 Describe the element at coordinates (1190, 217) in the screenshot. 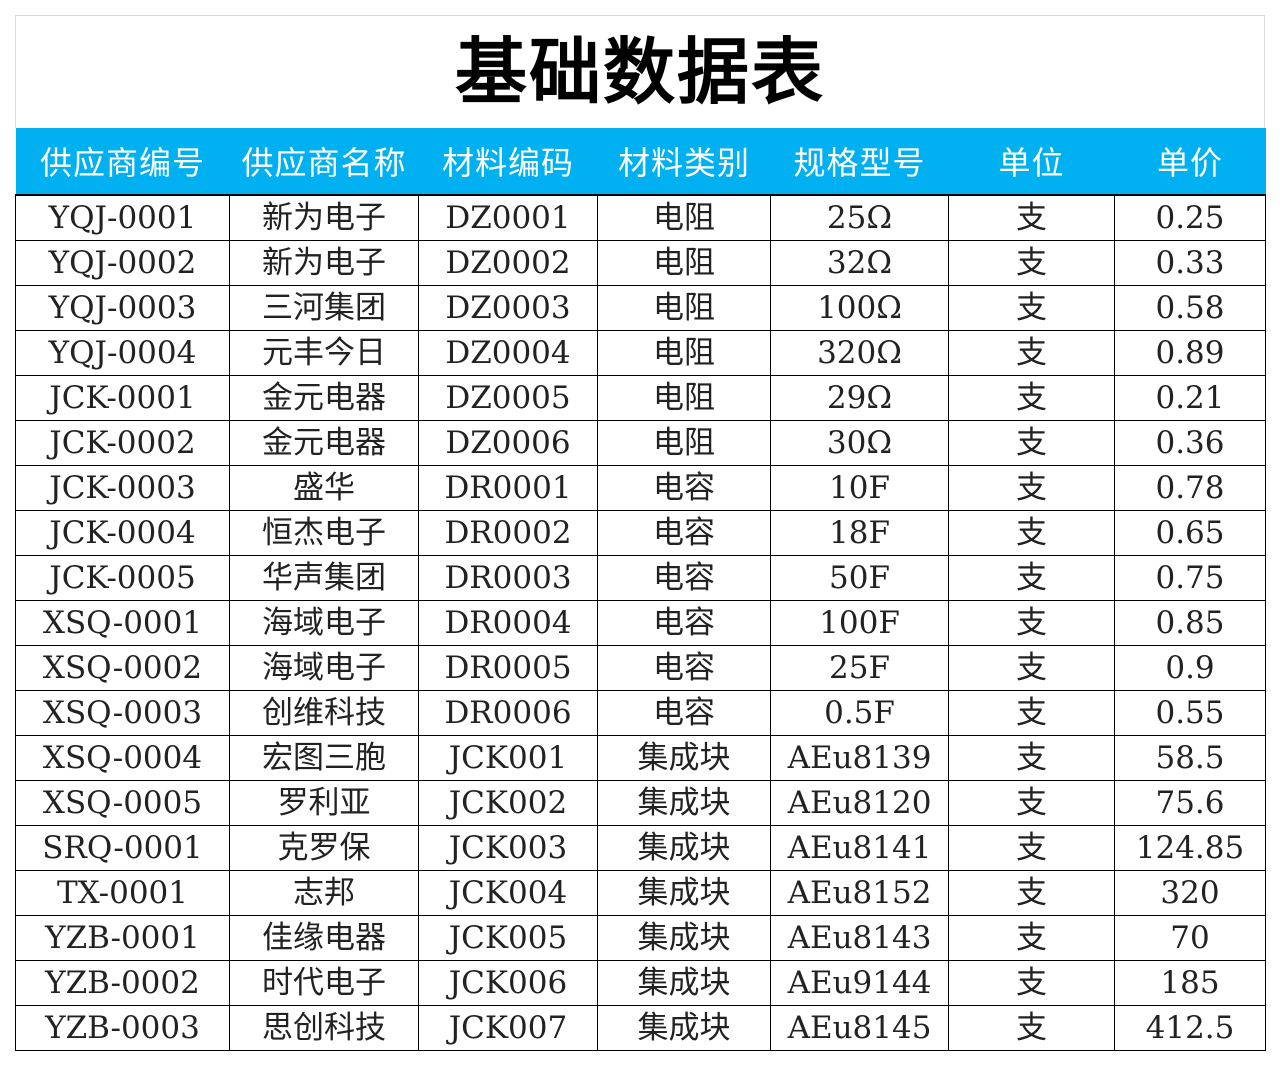

I see `price-cell: 0.25` at that location.